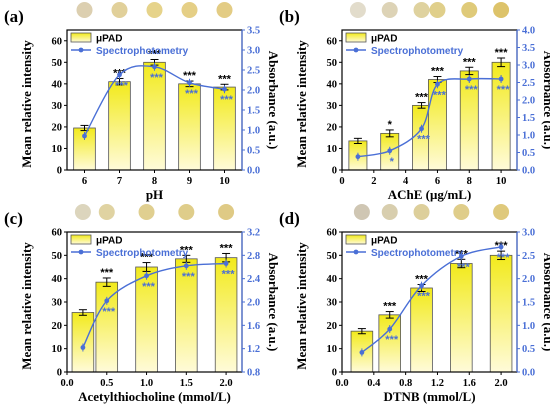  Describe the element at coordinates (417, 253) in the screenshot. I see `legend-label: Spectrophotometry` at that location.